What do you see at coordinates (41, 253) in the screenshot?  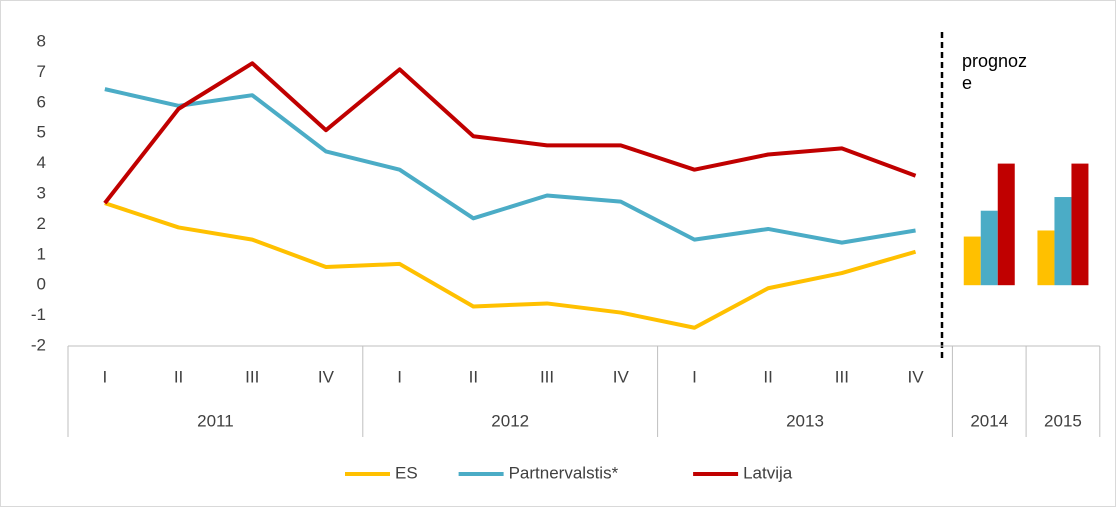 I see `y-tick-label: 1` at bounding box center [41, 253].